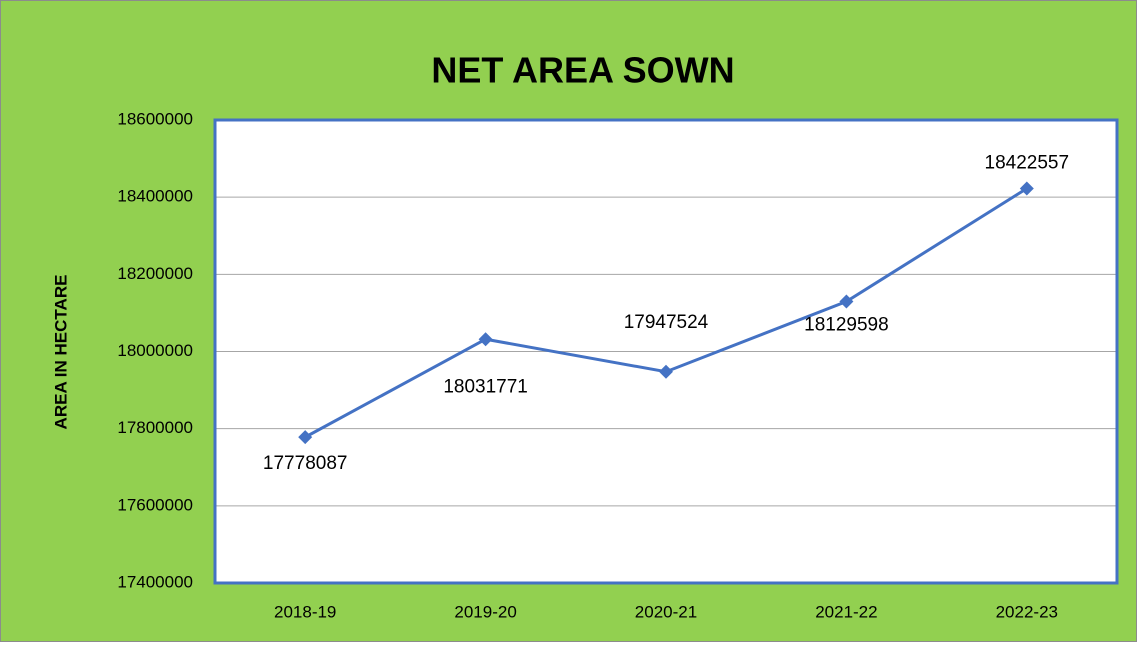 This screenshot has width=1137, height=647. I want to click on x-tick-label: 2020-21, so click(666, 611).